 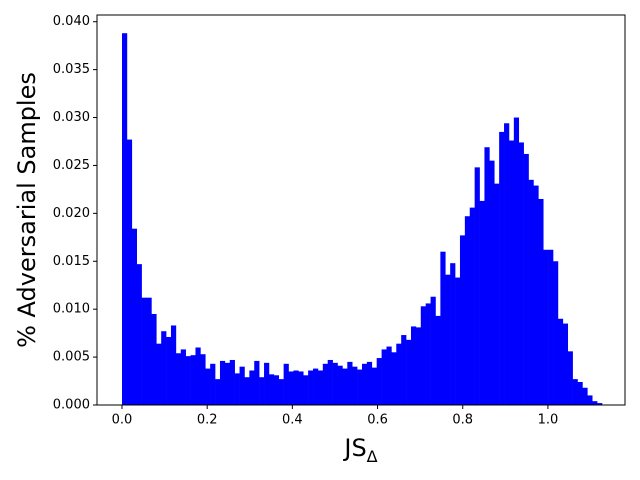 What do you see at coordinates (548, 420) in the screenshot?
I see `x-tick-label: 1.0` at bounding box center [548, 420].